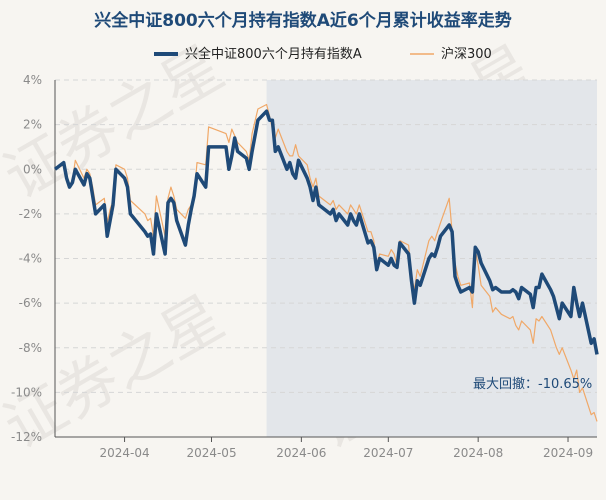 The width and height of the screenshot is (606, 500). What do you see at coordinates (466, 54) in the screenshot?
I see `legend-label-index: 沪深300` at bounding box center [466, 54].